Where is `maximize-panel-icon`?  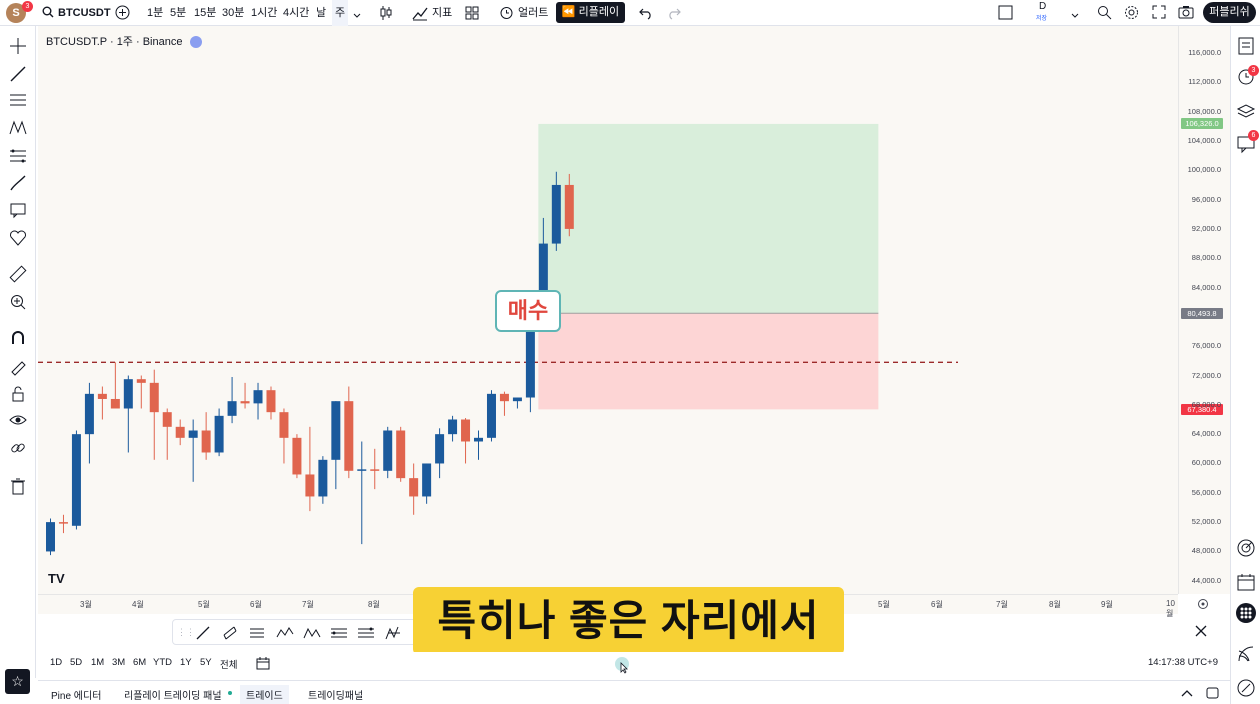
maximize-panel-icon is located at coordinates (1212, 694).